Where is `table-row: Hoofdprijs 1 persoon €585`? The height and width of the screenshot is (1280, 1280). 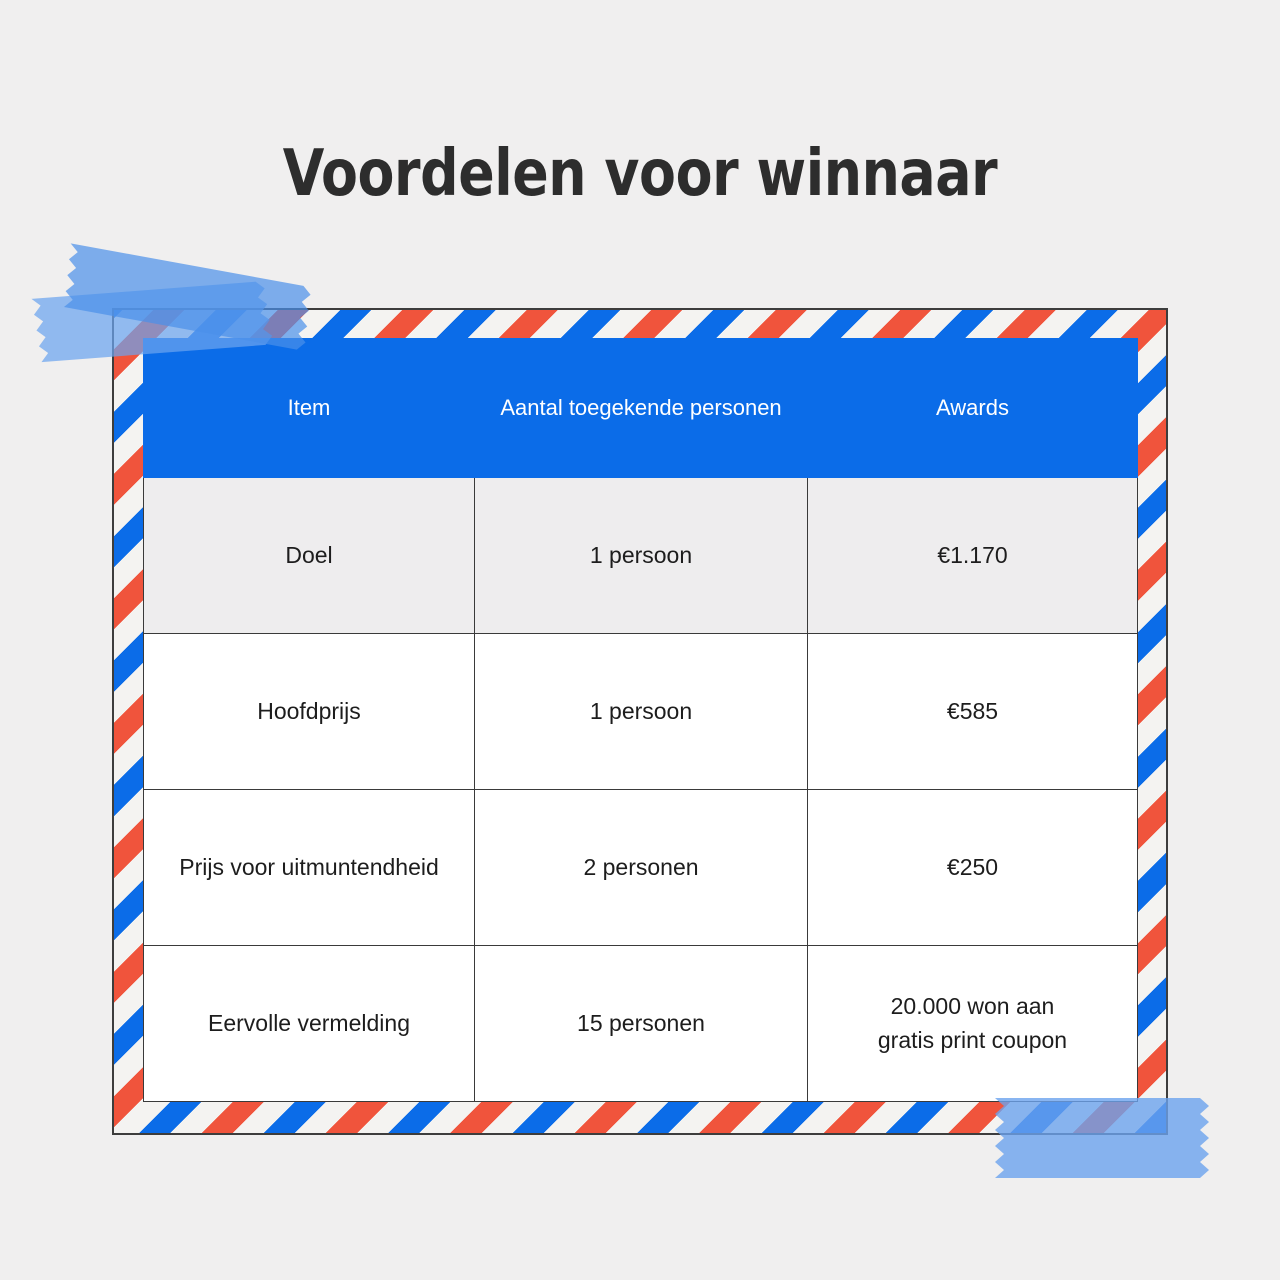 table-row: Hoofdprijs 1 persoon €585 is located at coordinates (640, 711).